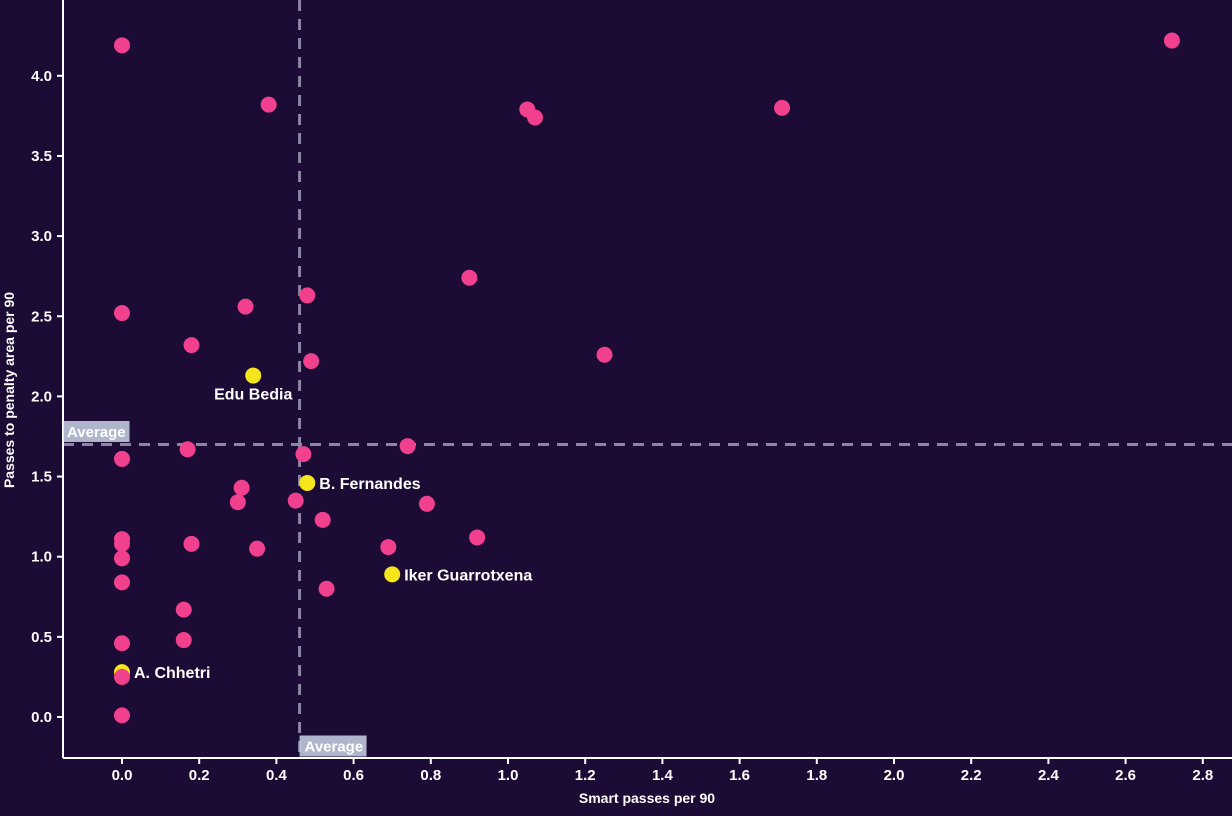 Image resolution: width=1232 pixels, height=816 pixels. I want to click on x-axis-tick-label: 0.4, so click(277, 775).